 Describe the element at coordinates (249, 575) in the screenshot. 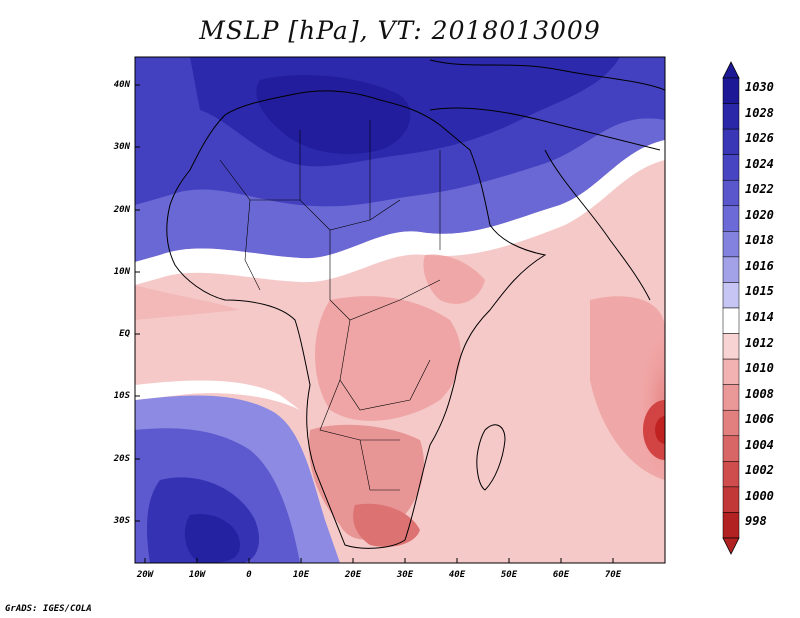

I see `lon-label-0: 0` at that location.